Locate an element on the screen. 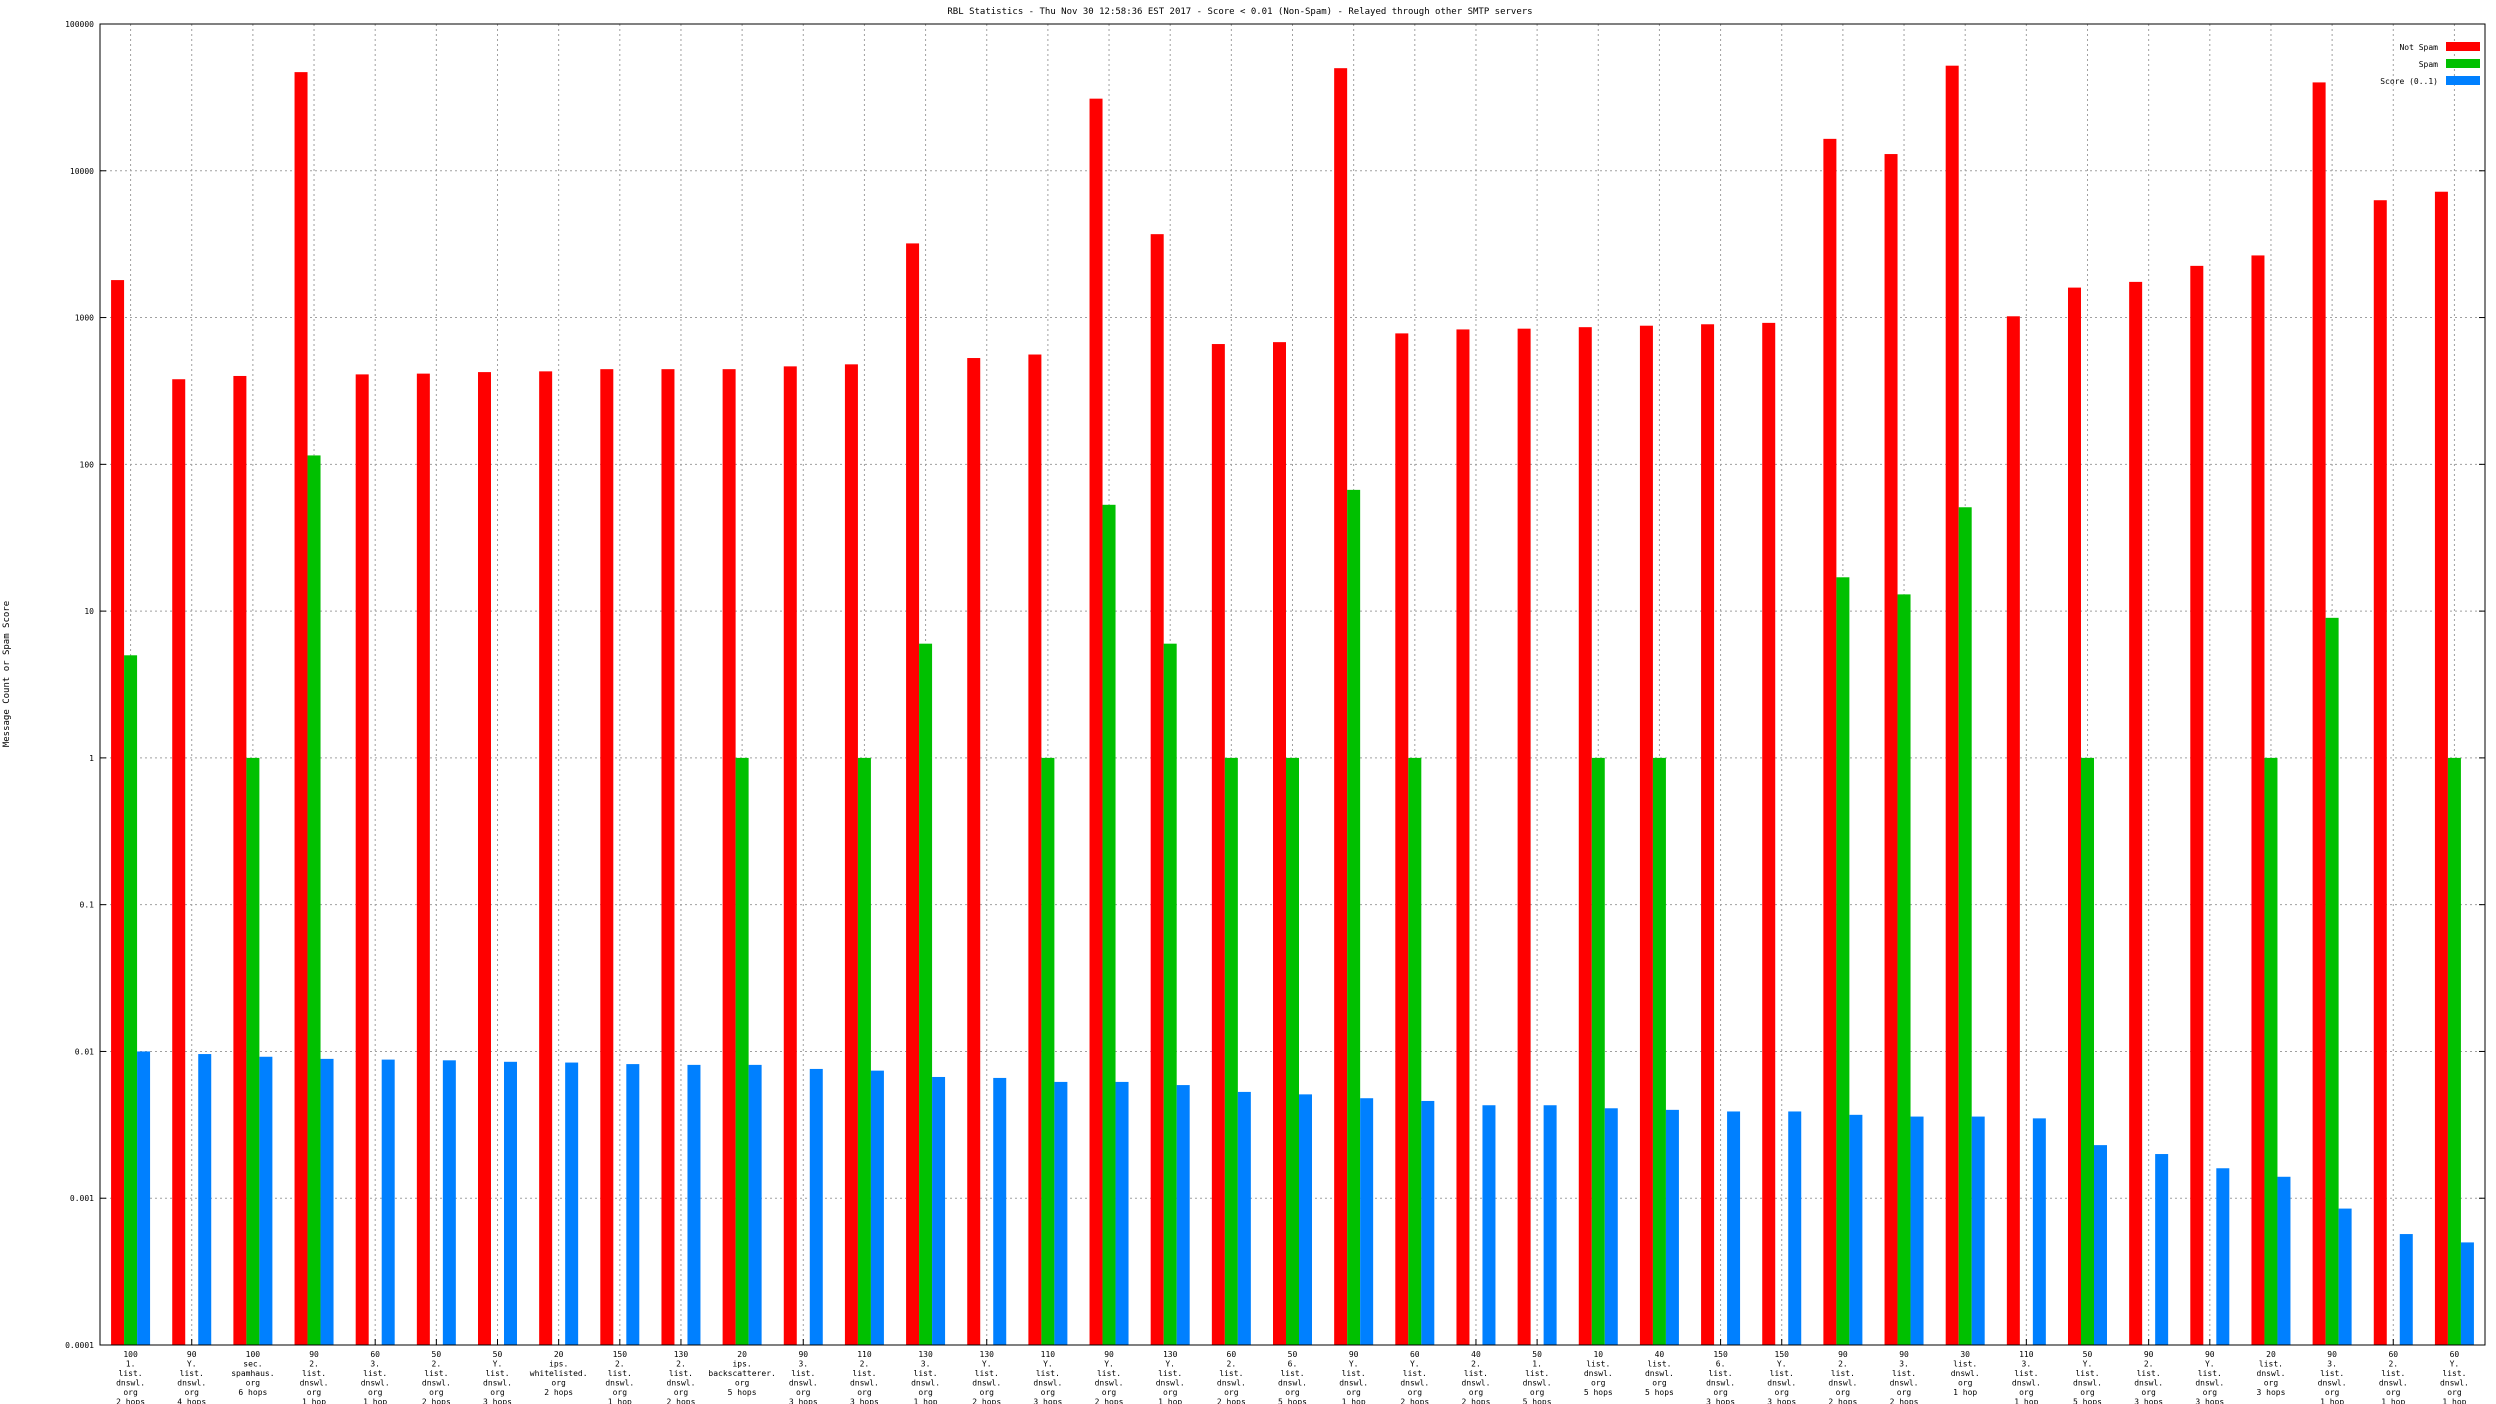 The image size is (2496, 1404). x-tick-label: 90 2. list. dnswl. org 1 hop is located at coordinates (314, 1377).